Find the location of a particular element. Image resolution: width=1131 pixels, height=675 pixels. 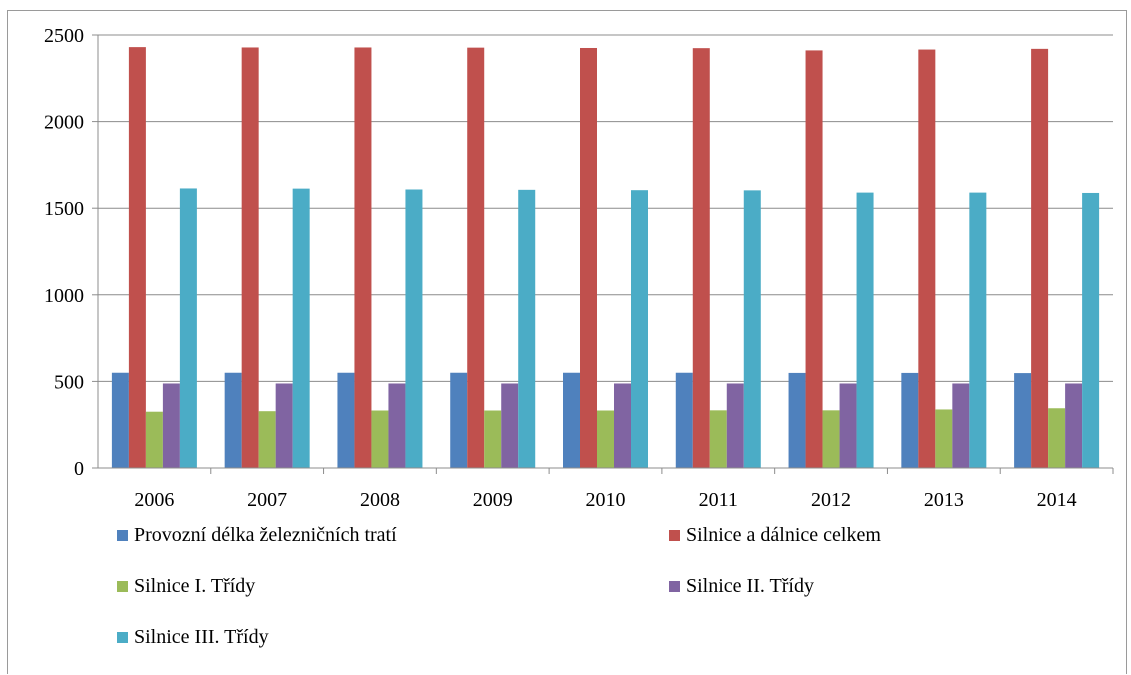

y-axis-ticks: 0 500 1000 1500 2000 2500 is located at coordinates (71, 252).